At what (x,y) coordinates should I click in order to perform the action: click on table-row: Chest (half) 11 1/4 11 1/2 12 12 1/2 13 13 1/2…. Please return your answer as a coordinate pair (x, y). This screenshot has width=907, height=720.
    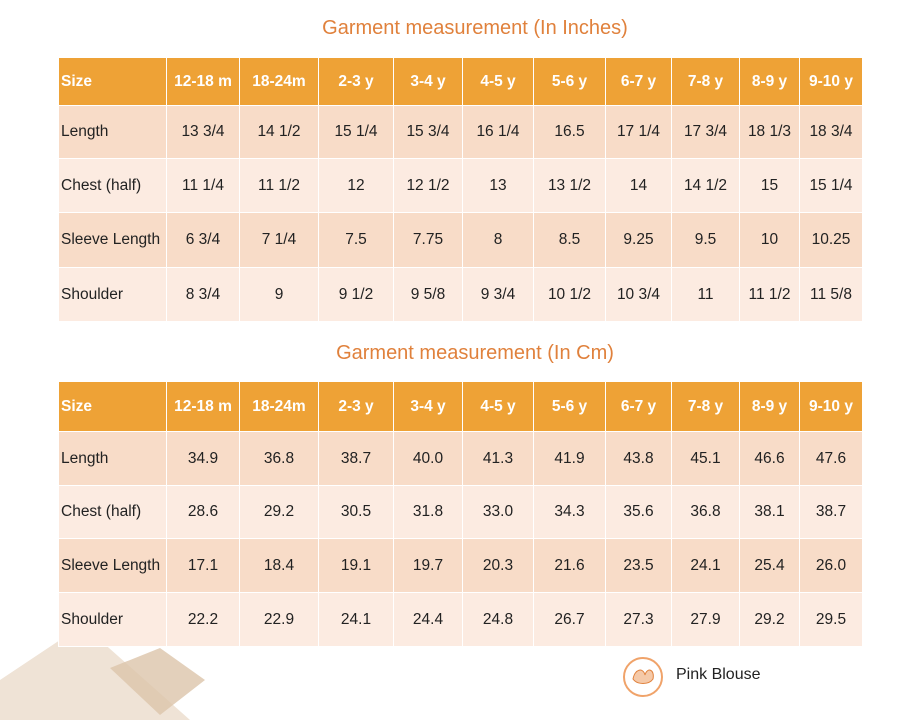
    Looking at the image, I should click on (460, 185).